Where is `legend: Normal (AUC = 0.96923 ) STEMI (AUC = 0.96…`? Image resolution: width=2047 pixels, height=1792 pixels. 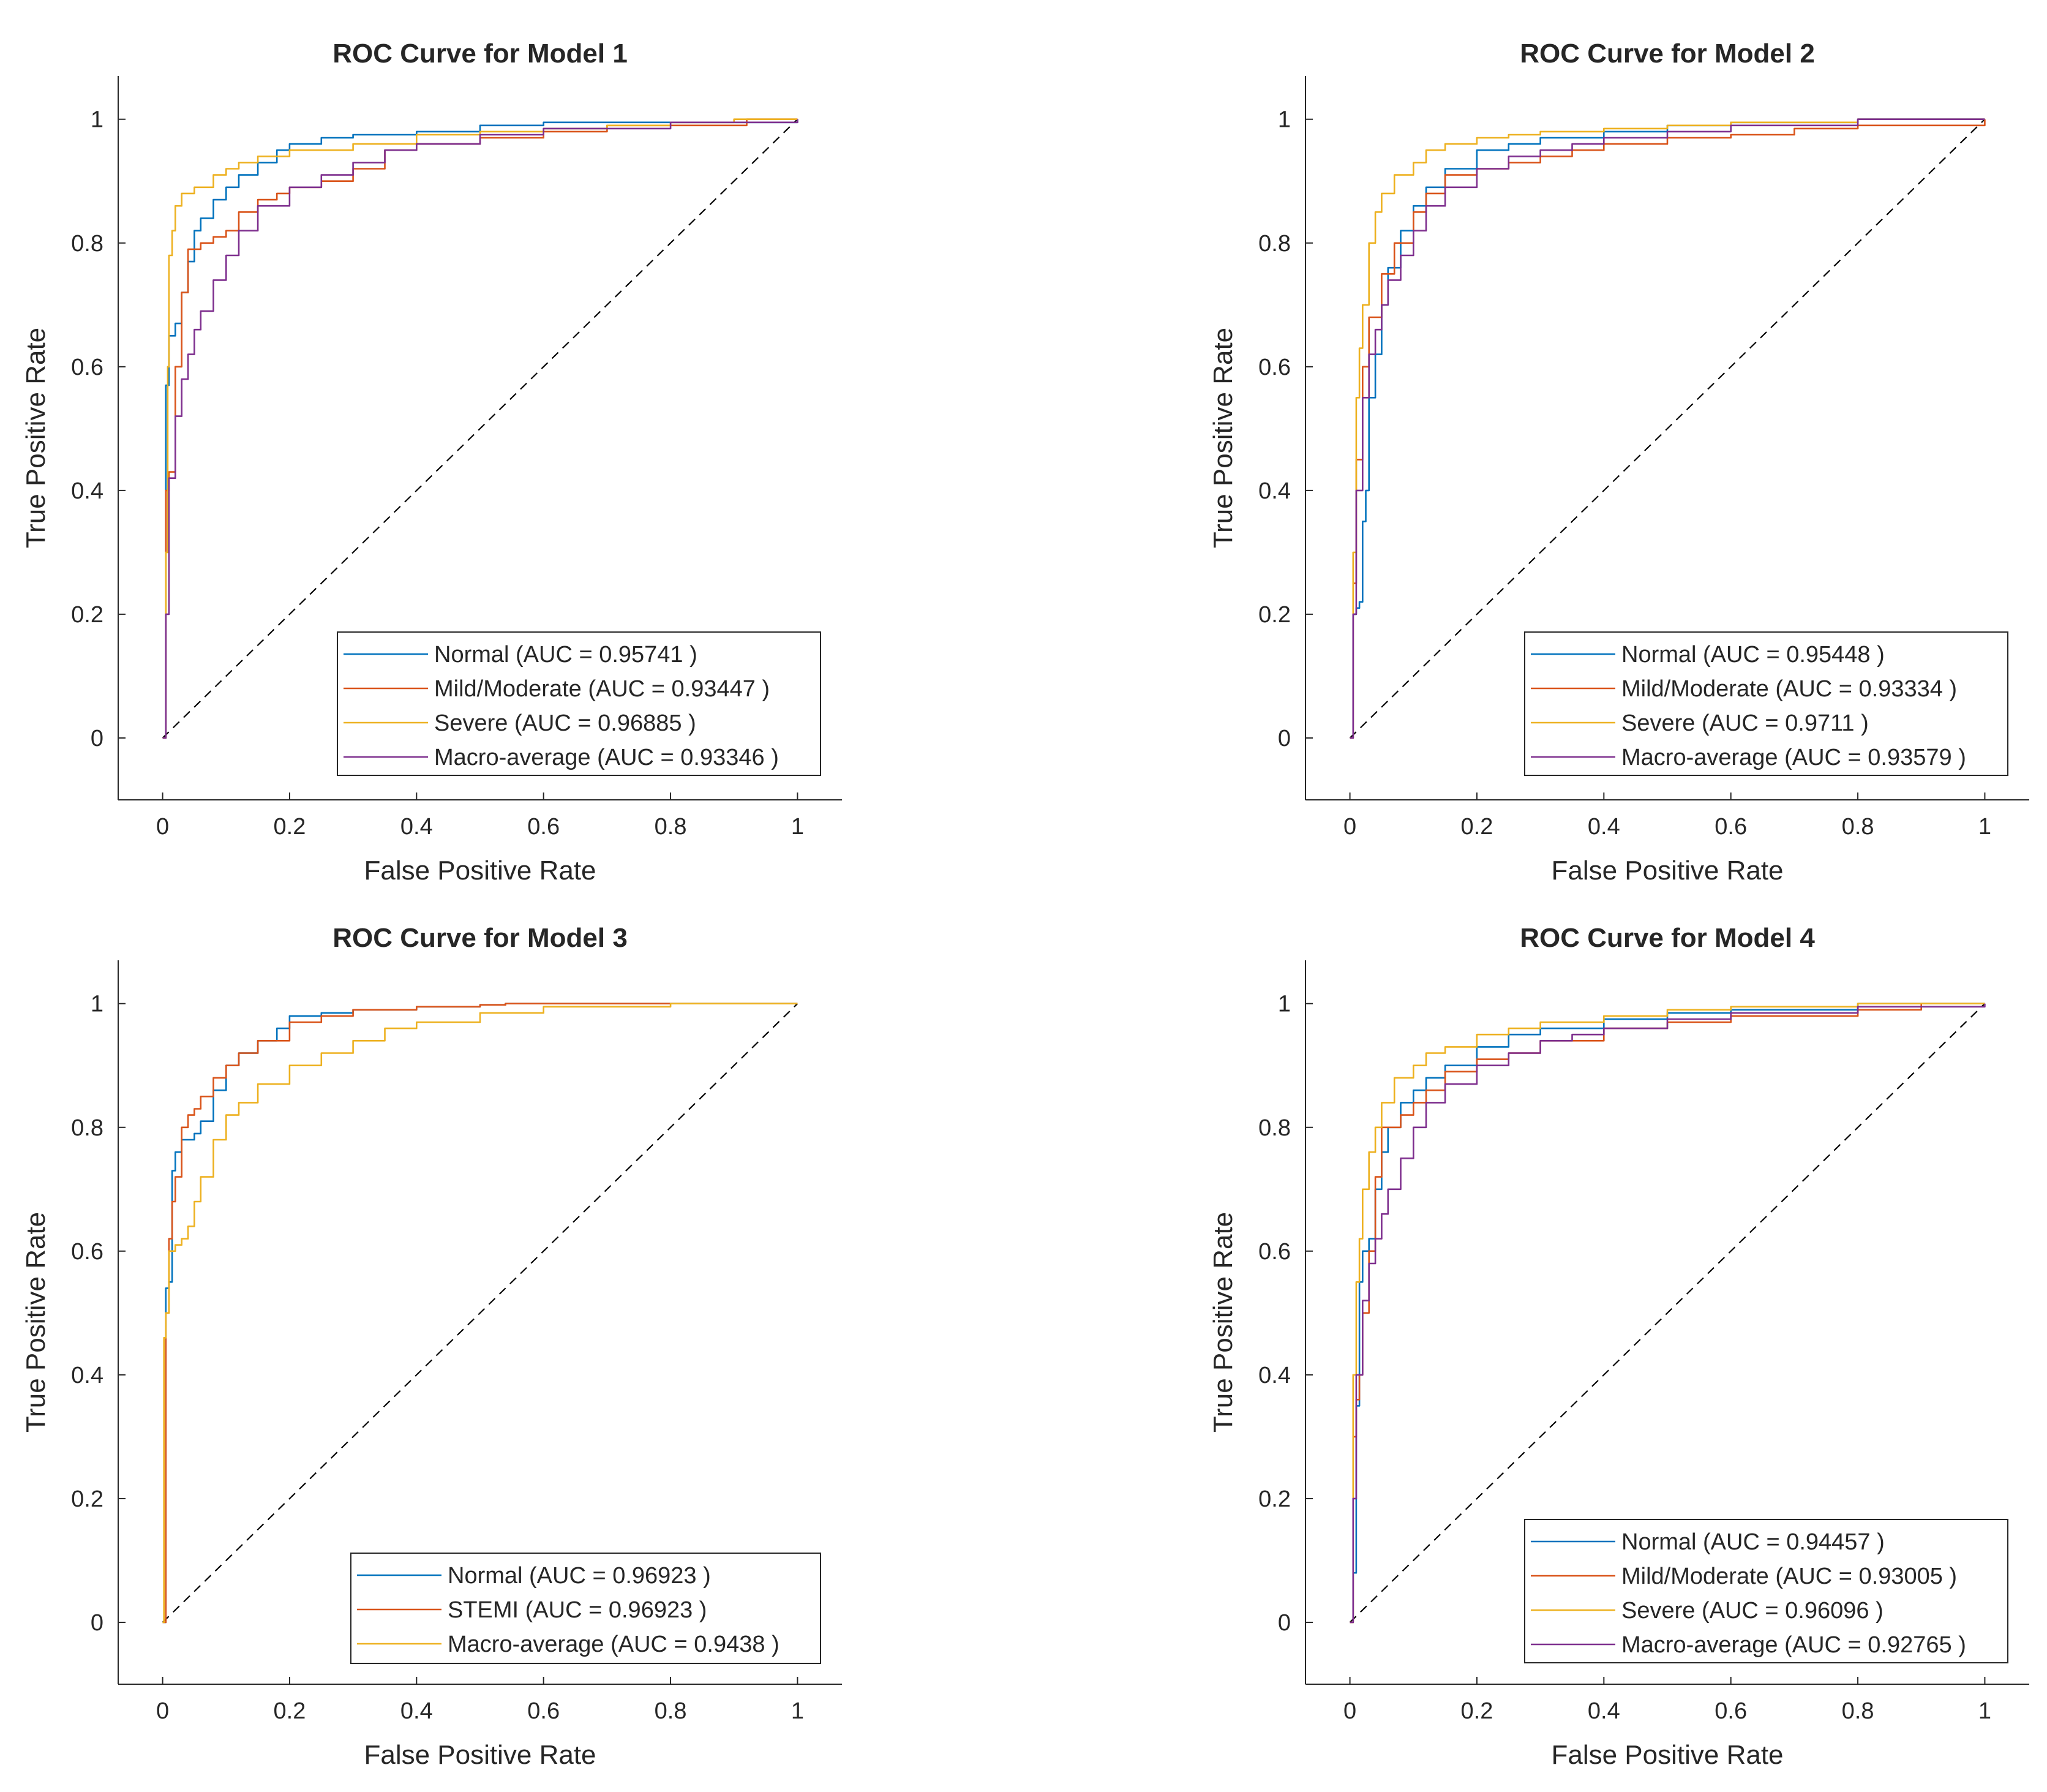 legend: Normal (AUC = 0.96923 ) STEMI (AUC = 0.96… is located at coordinates (585, 1608).